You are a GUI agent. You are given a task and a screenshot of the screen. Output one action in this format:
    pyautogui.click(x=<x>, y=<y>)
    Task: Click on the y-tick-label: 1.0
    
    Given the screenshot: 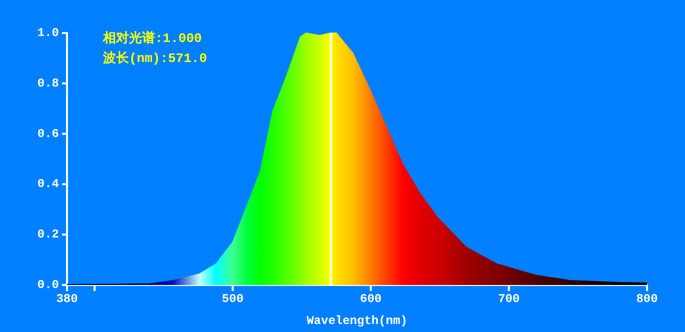 What is the action you would take?
    pyautogui.click(x=48, y=33)
    